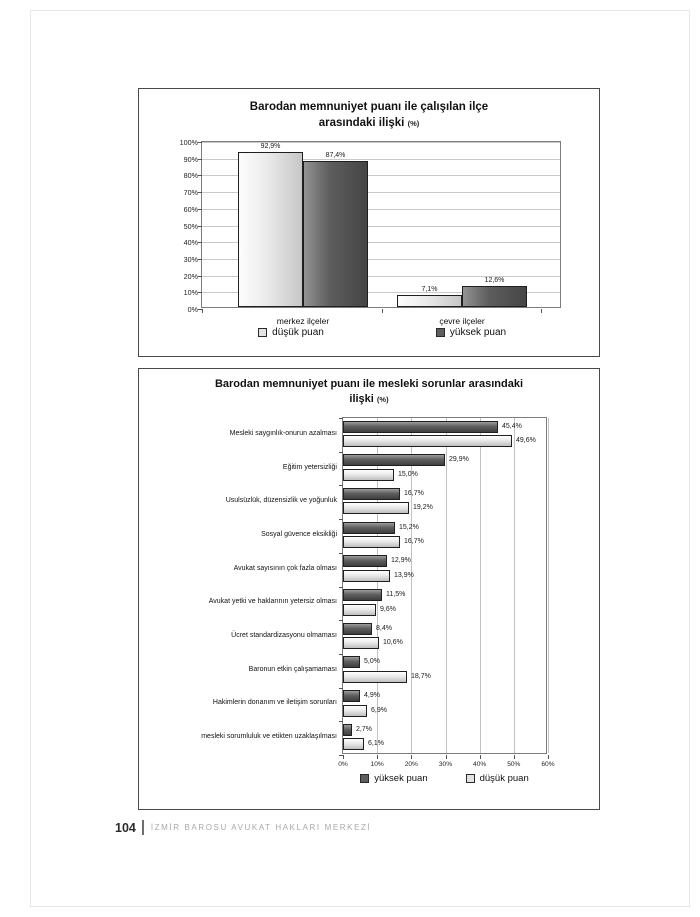 The image size is (700, 917). Describe the element at coordinates (393, 643) in the screenshot. I see `value-label: 10,6%` at that location.